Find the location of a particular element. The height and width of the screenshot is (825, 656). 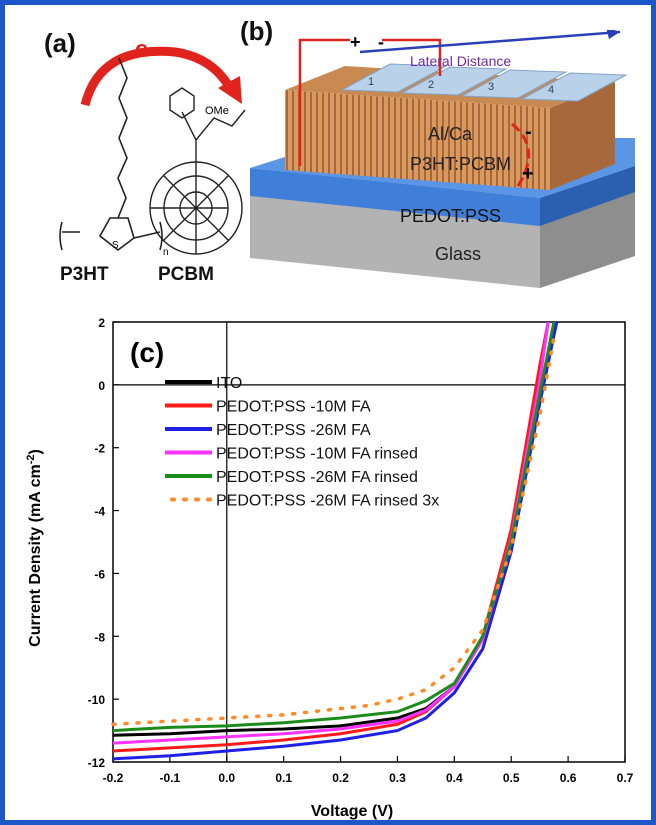

x-tick-label: 0.3 is located at coordinates (397, 778).